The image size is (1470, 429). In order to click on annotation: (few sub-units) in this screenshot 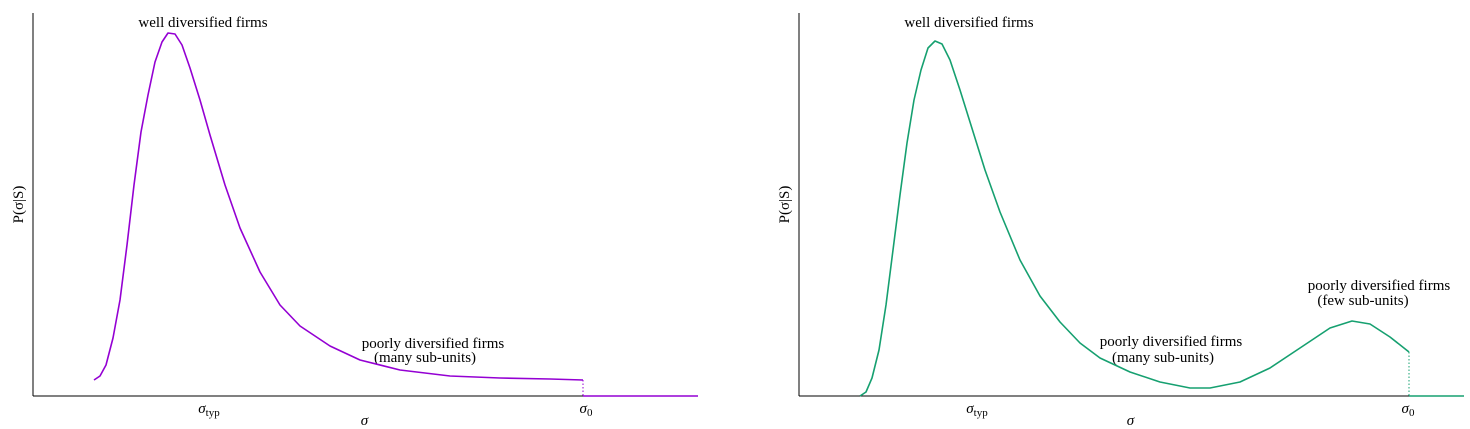, I will do `click(1362, 301)`.